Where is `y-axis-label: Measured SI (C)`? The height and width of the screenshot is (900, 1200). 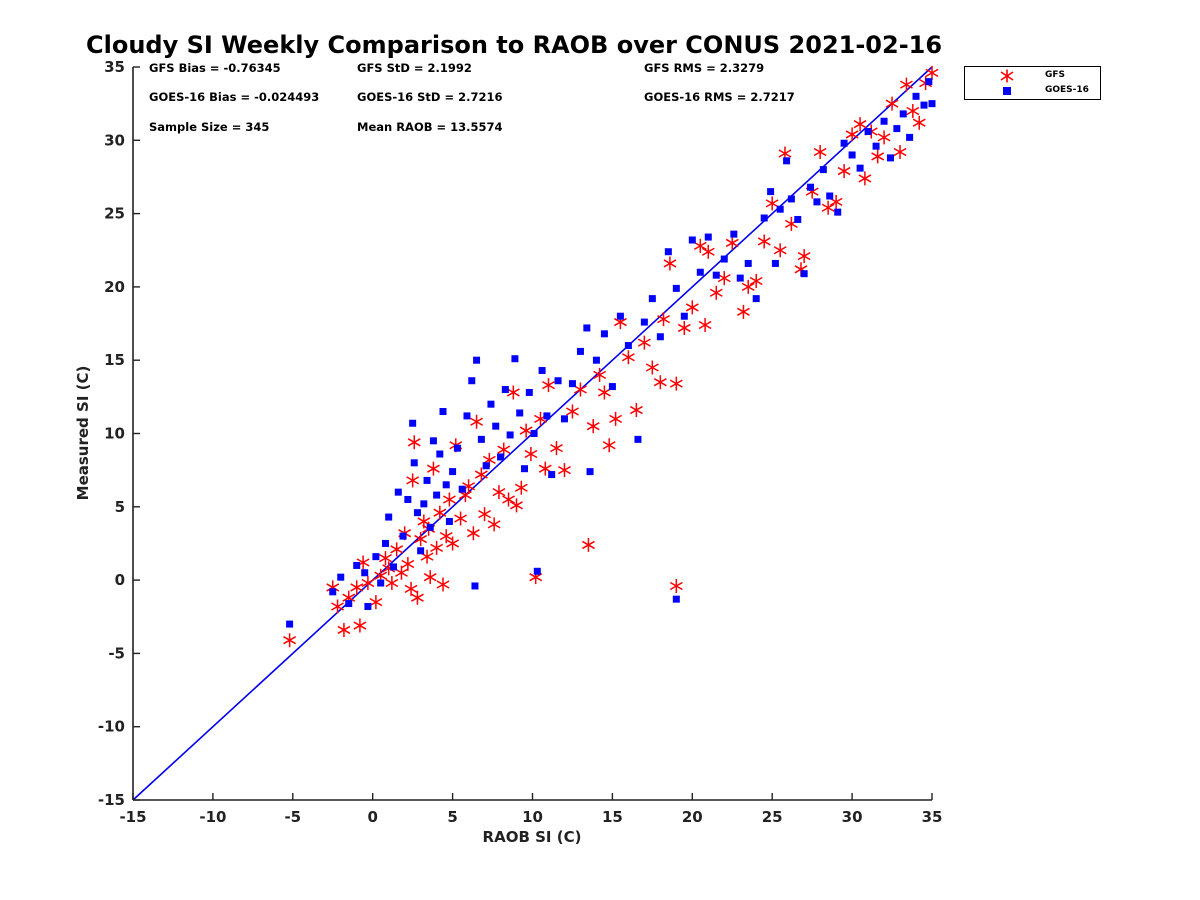 y-axis-label: Measured SI (C) is located at coordinates (83, 433).